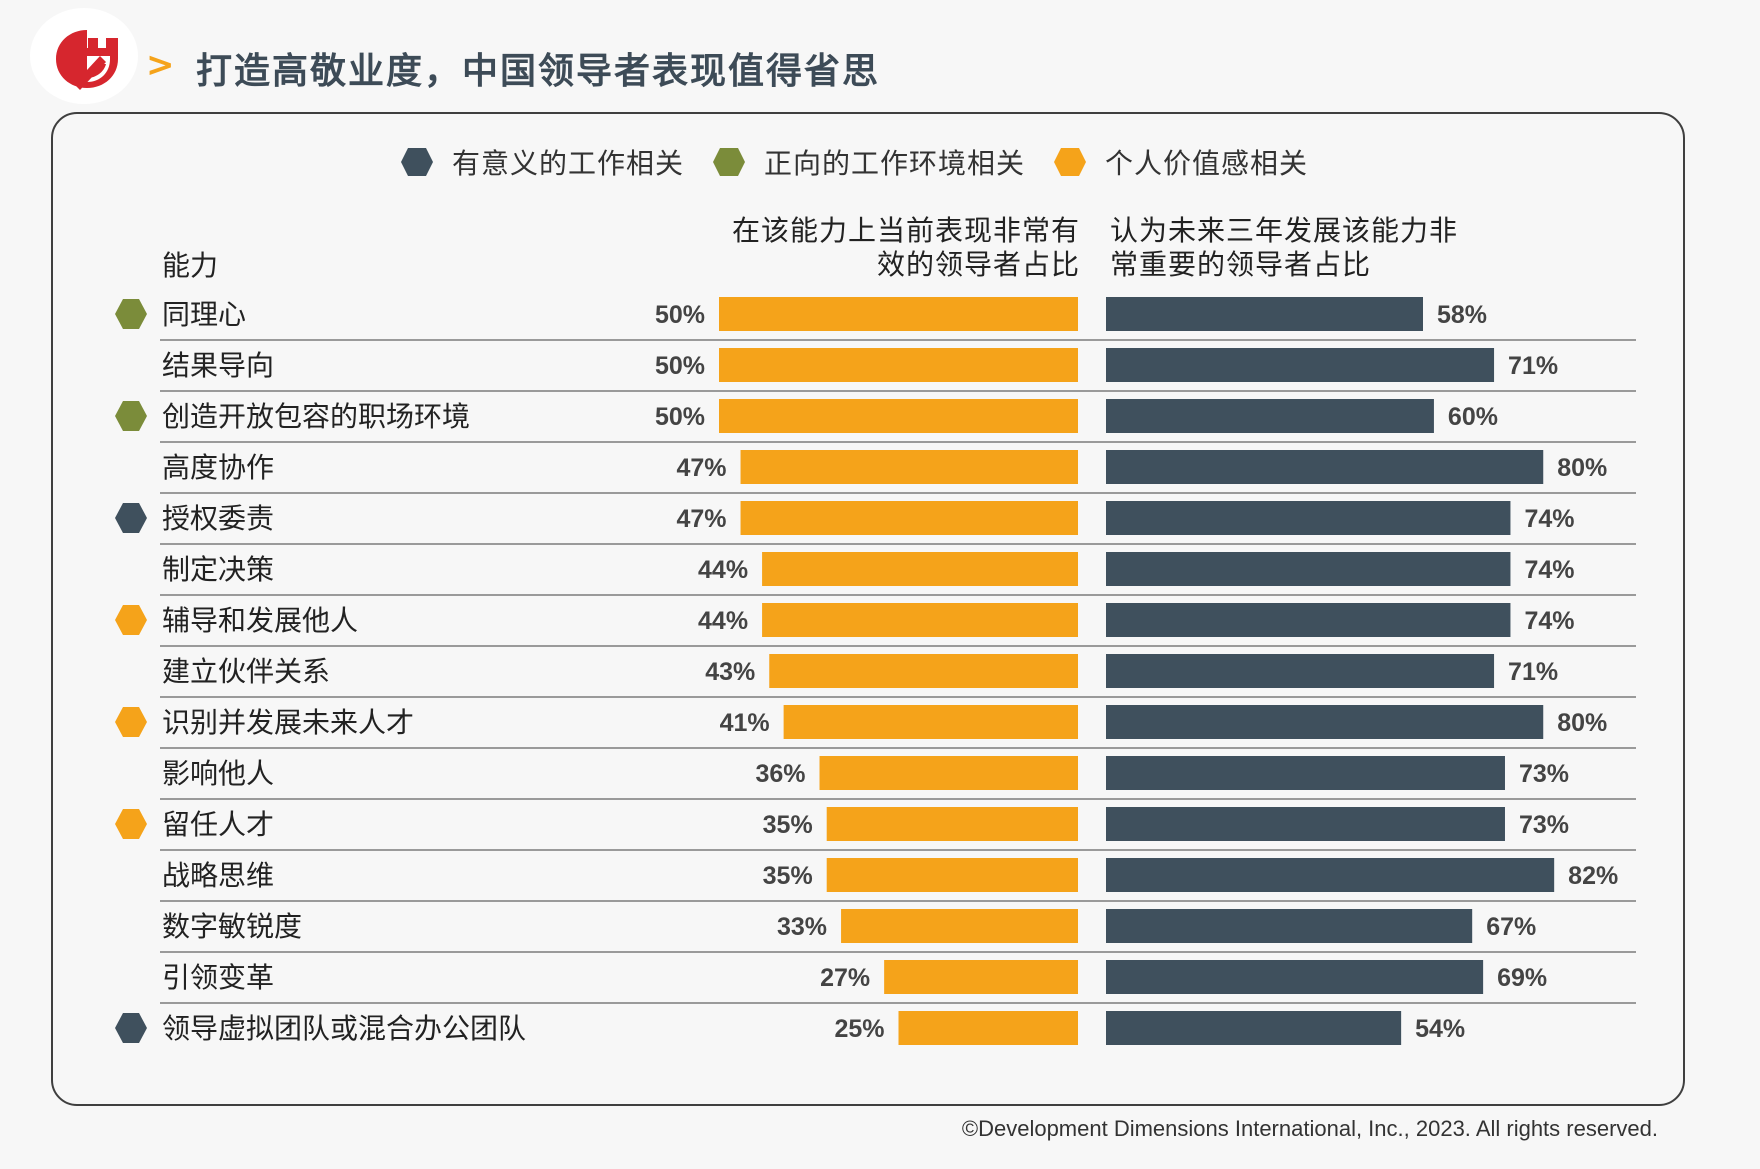  I want to click on future-importance-value: 67%, so click(1511, 927).